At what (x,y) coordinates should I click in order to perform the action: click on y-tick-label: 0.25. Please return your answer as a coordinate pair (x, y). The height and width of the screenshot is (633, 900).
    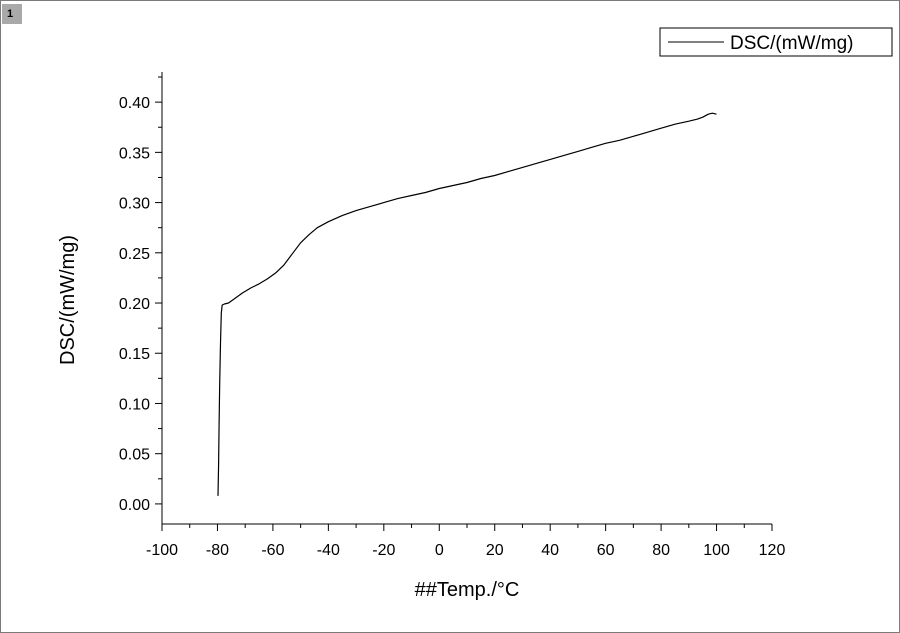
    Looking at the image, I should click on (134, 254).